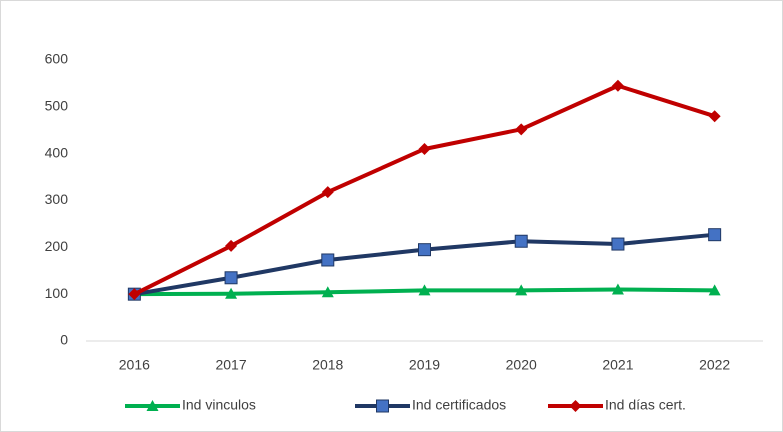 The image size is (783, 432). Describe the element at coordinates (134, 365) in the screenshot. I see `x-tick-label: 2016` at that location.